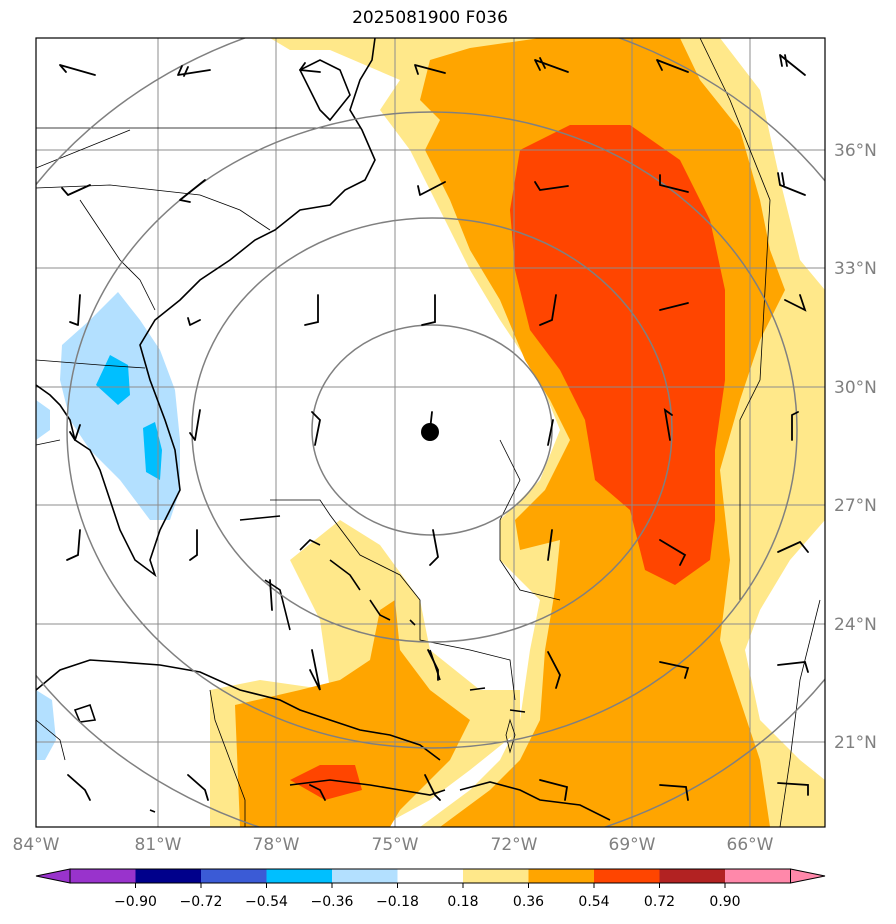 The image size is (896, 924). I want to click on colorbar-label: −0.90, so click(135, 902).